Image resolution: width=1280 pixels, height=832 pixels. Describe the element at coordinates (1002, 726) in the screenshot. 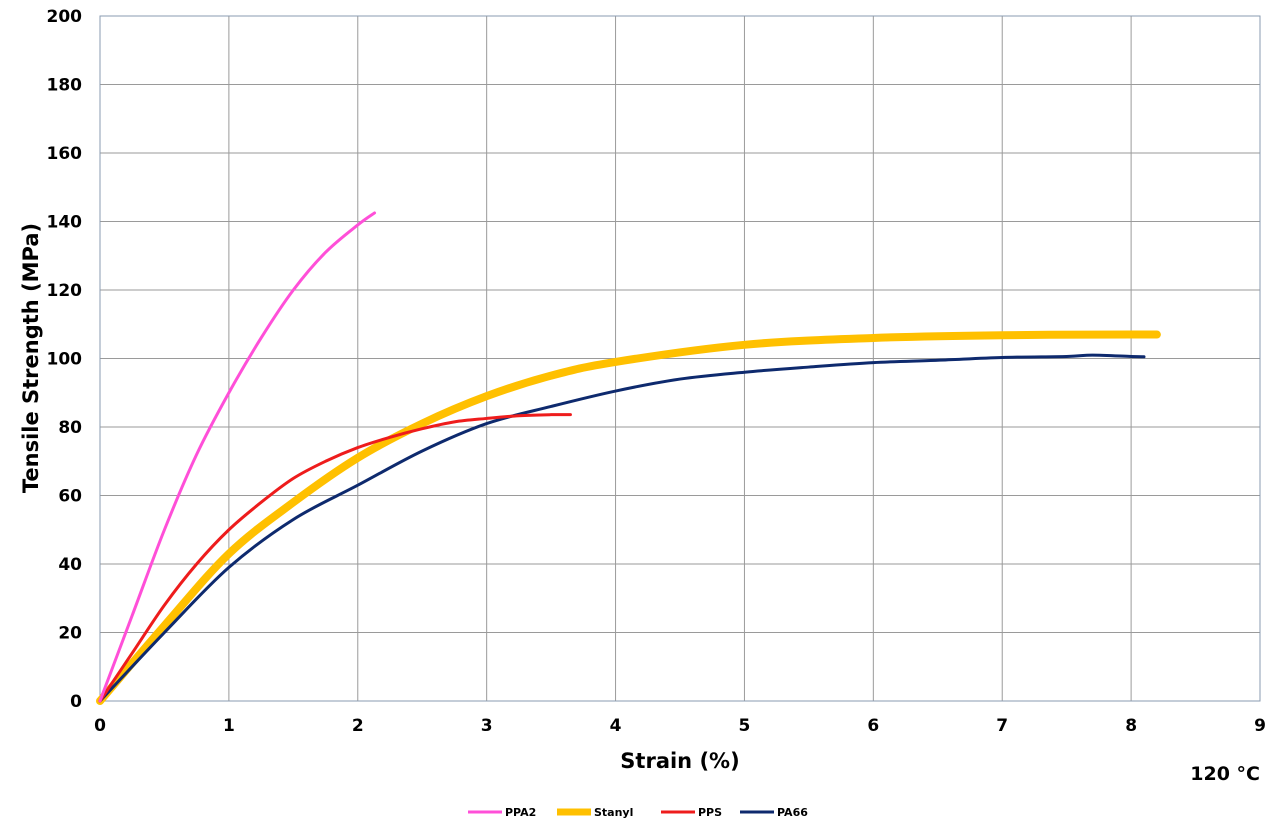

I see `x-tick-label: 7` at that location.